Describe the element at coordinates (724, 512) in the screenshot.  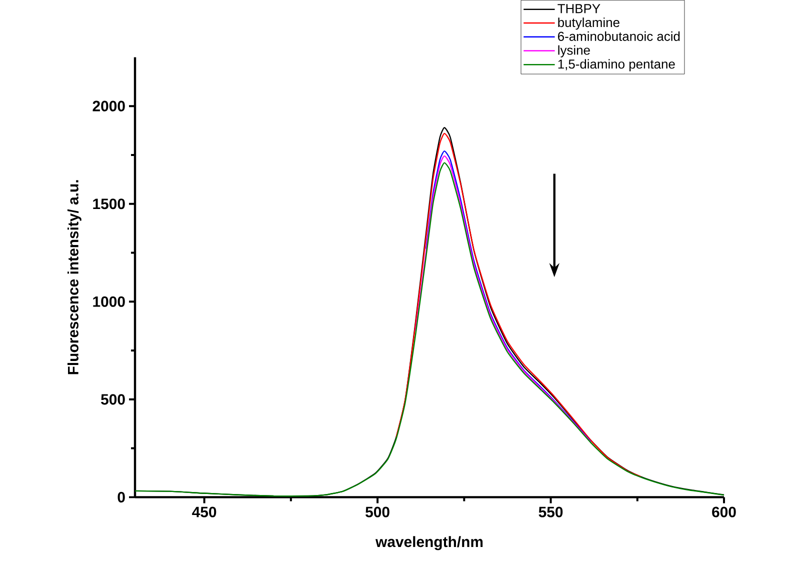
I see `x-tick-label: 600` at that location.